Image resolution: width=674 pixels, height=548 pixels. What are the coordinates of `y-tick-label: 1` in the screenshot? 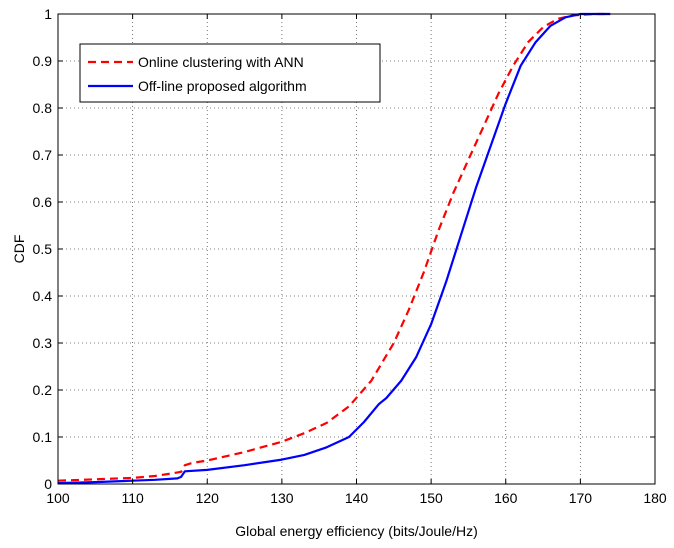 It's located at (48, 14).